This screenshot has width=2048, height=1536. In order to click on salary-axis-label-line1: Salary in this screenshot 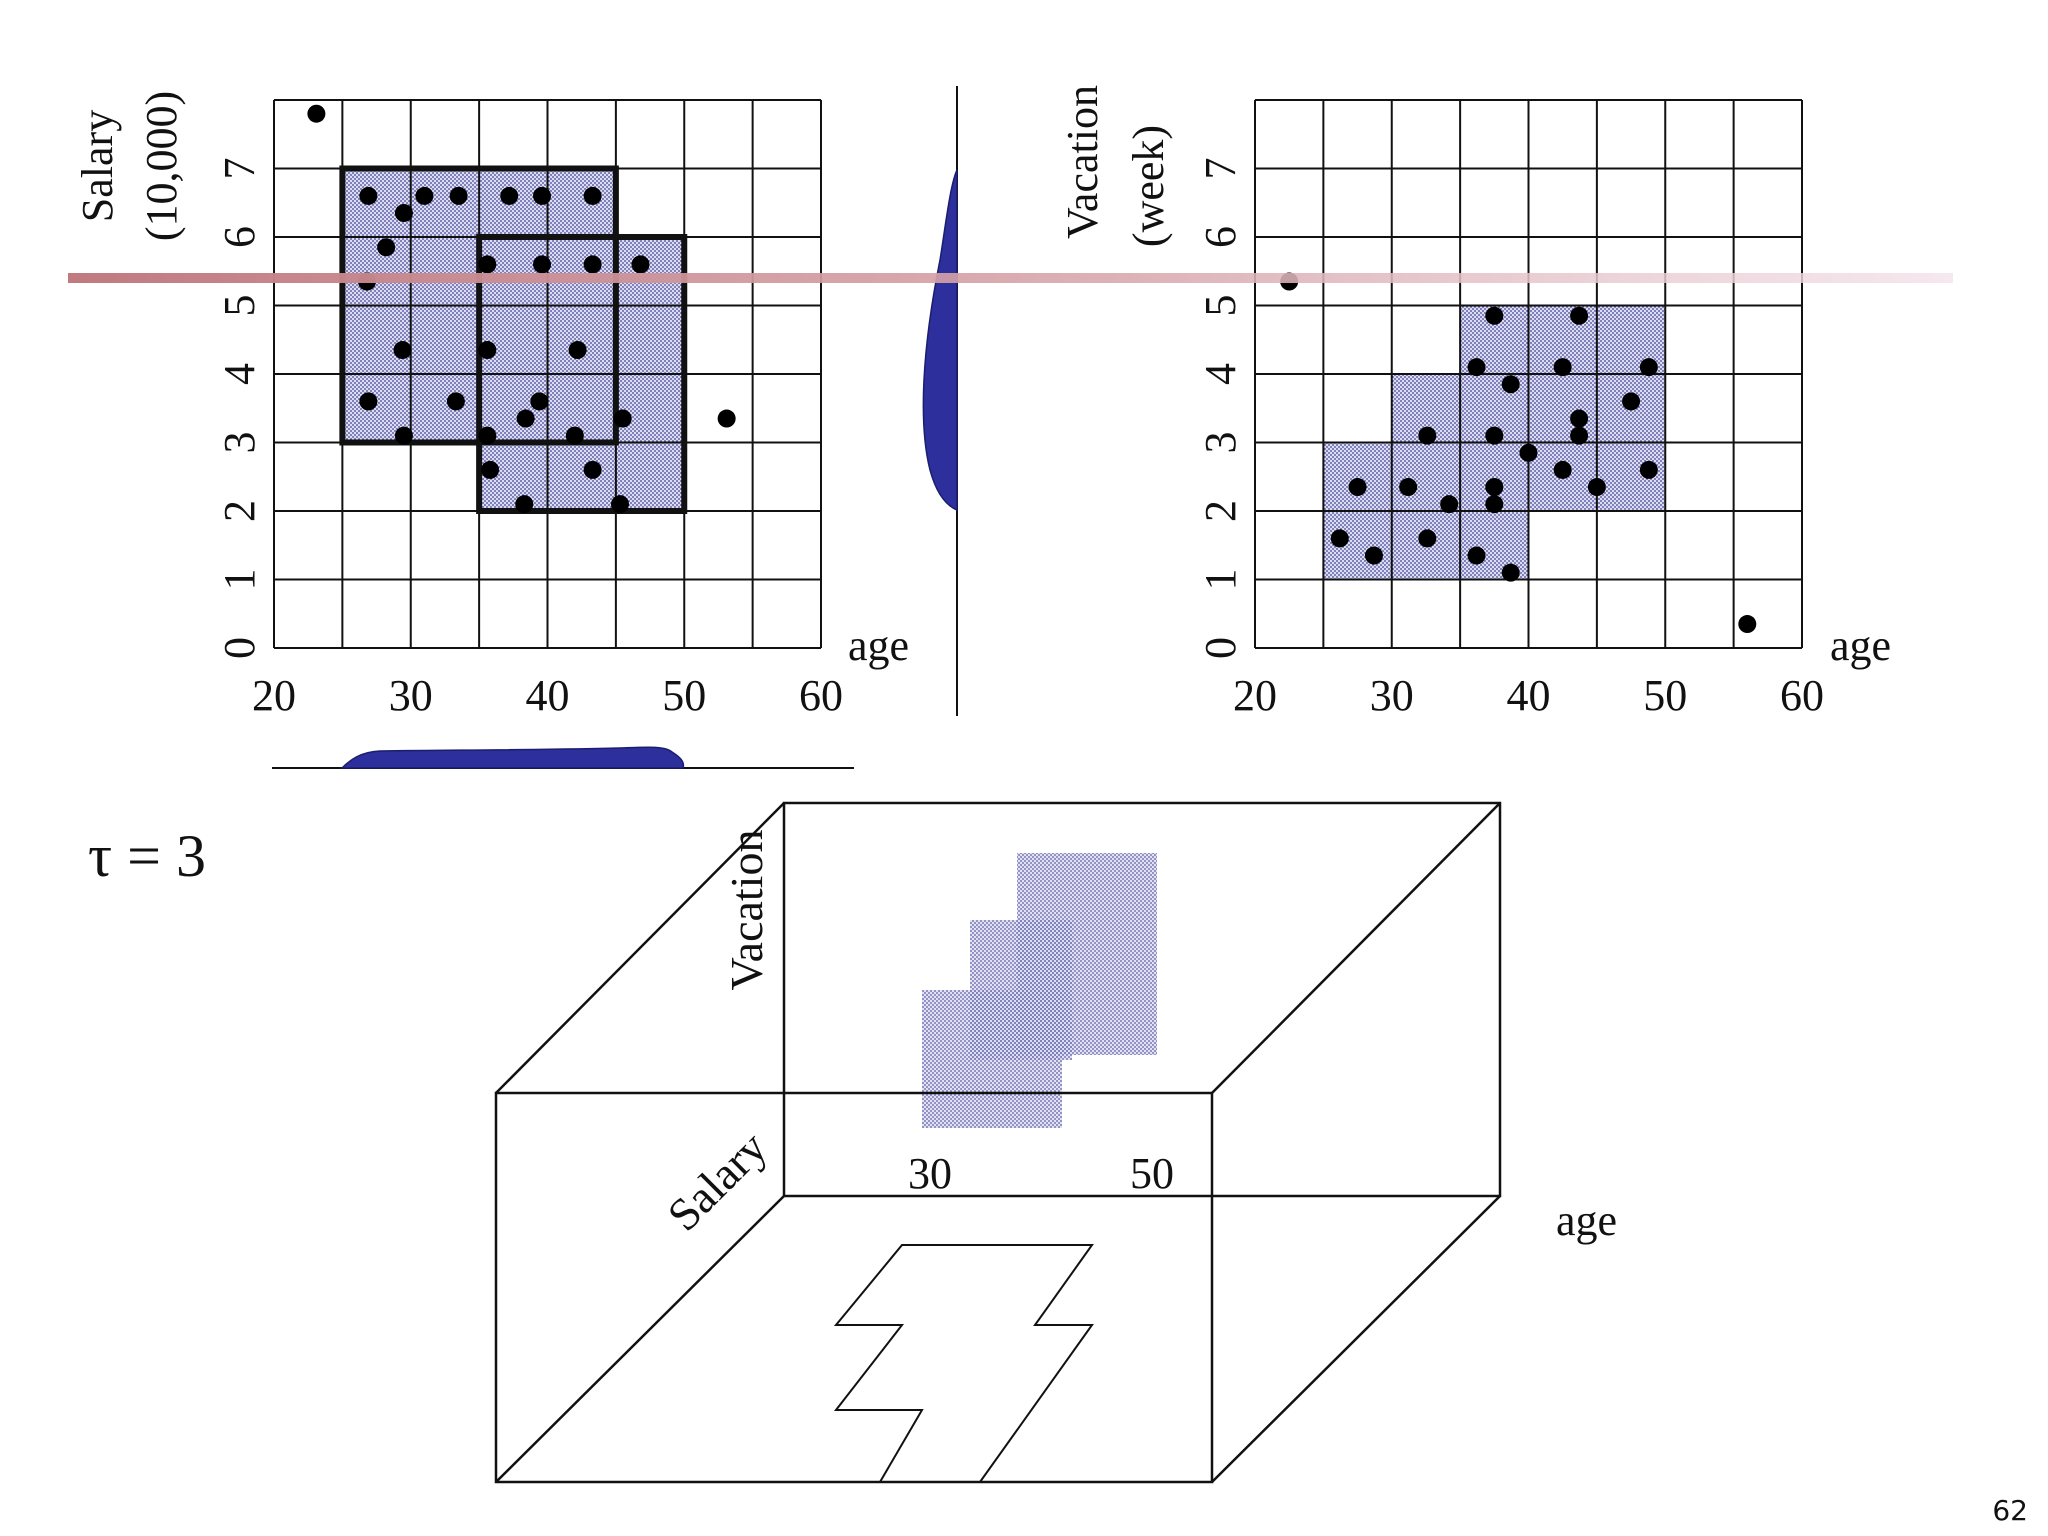, I will do `click(97, 166)`.